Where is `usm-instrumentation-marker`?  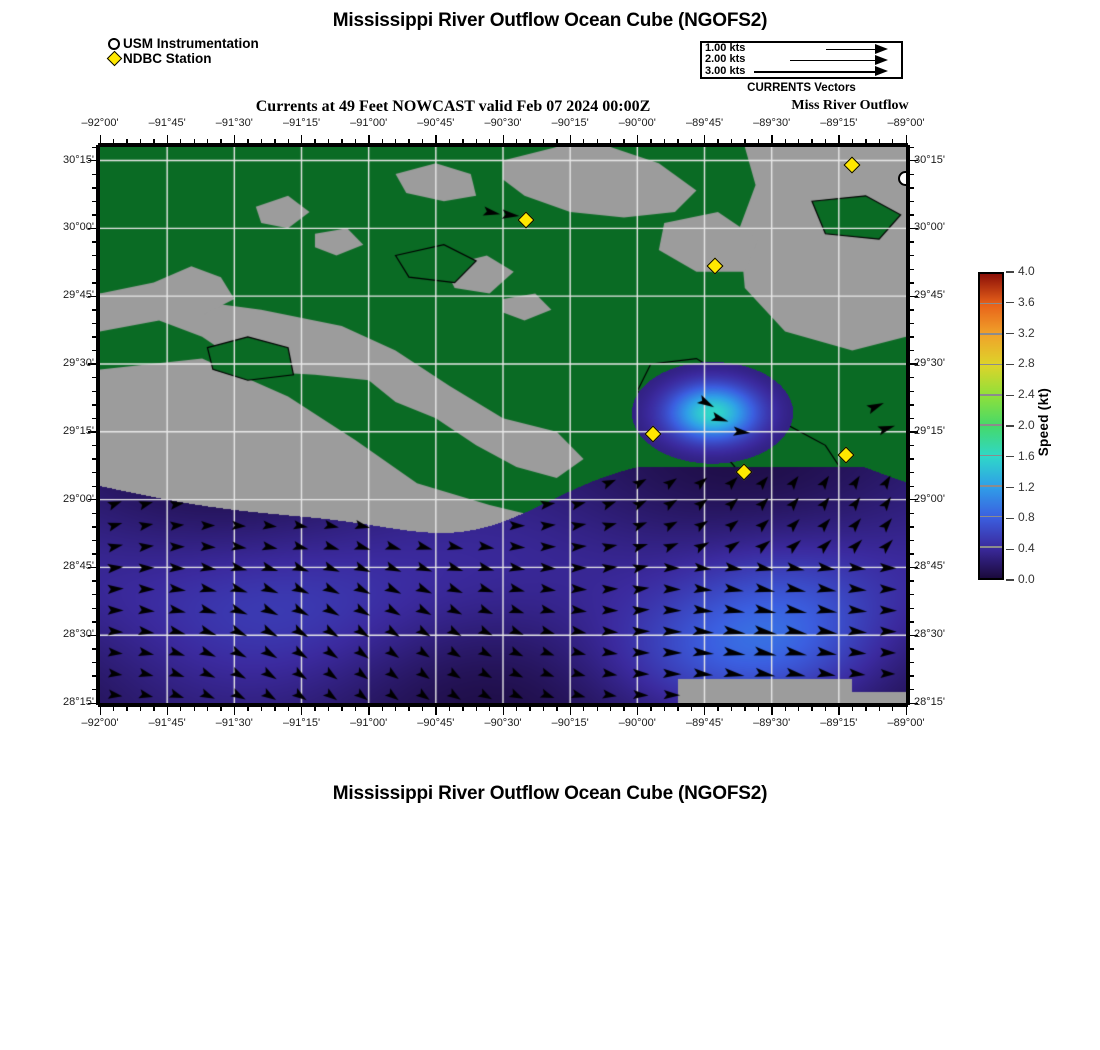 usm-instrumentation-marker is located at coordinates (901, 179).